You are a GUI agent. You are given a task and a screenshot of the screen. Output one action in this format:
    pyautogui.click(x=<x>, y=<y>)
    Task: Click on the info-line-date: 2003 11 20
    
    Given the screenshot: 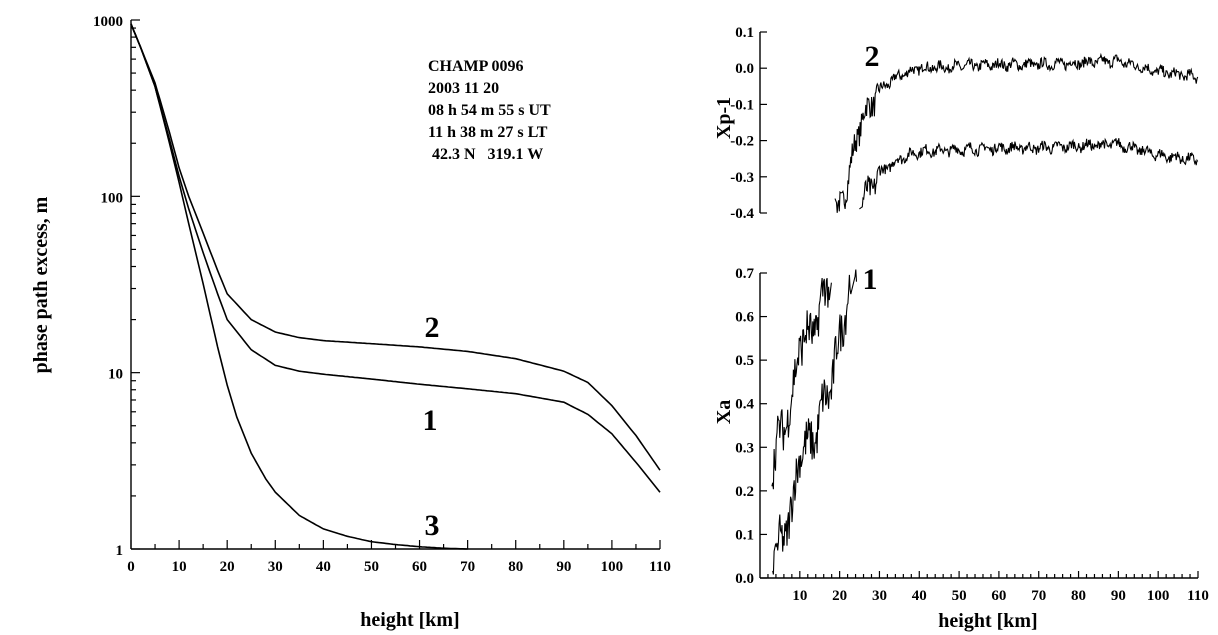 What is the action you would take?
    pyautogui.click(x=463, y=88)
    